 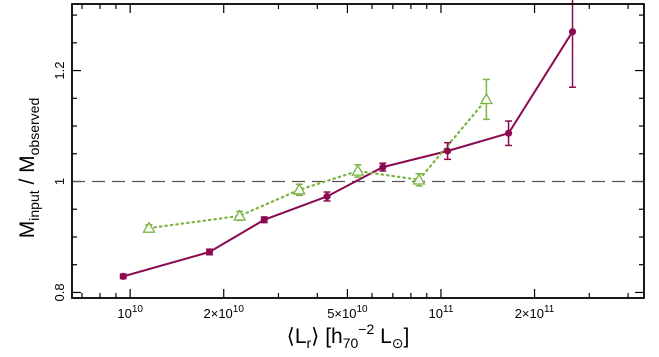 I want to click on x-tick-label: 1011, so click(x=441, y=312).